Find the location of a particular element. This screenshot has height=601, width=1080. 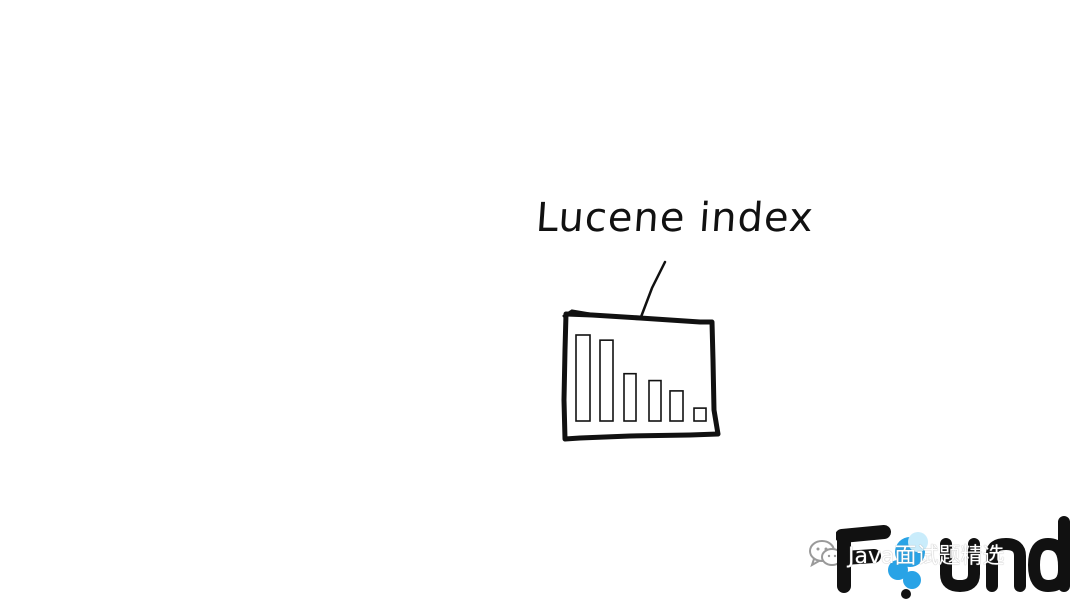

index-box is located at coordinates (641, 376).